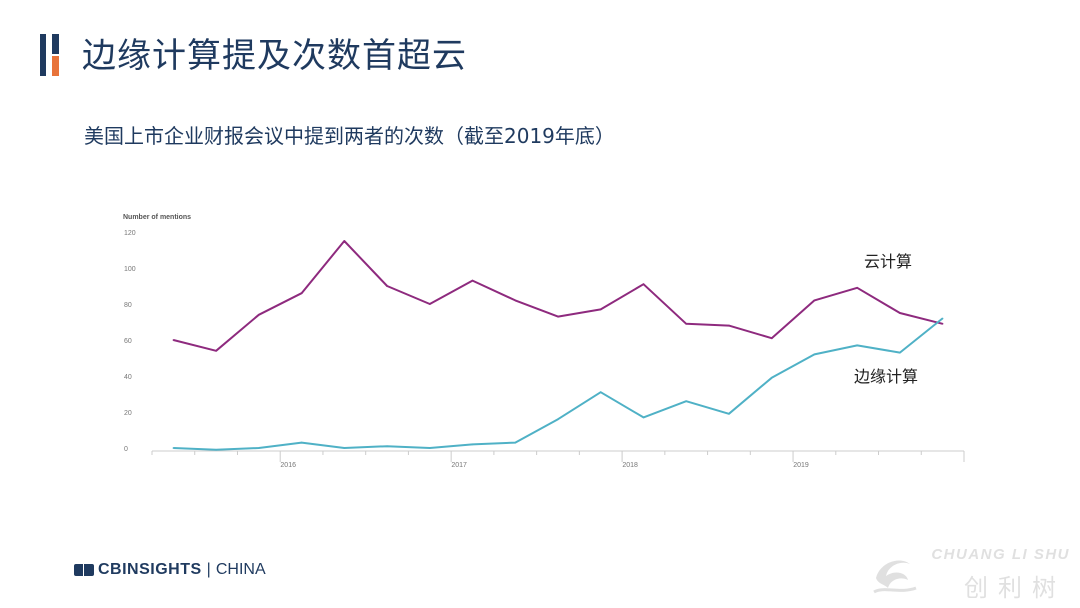 This screenshot has height=608, width=1080. Describe the element at coordinates (1015, 588) in the screenshot. I see `watermark-text-cn: 创利树` at that location.